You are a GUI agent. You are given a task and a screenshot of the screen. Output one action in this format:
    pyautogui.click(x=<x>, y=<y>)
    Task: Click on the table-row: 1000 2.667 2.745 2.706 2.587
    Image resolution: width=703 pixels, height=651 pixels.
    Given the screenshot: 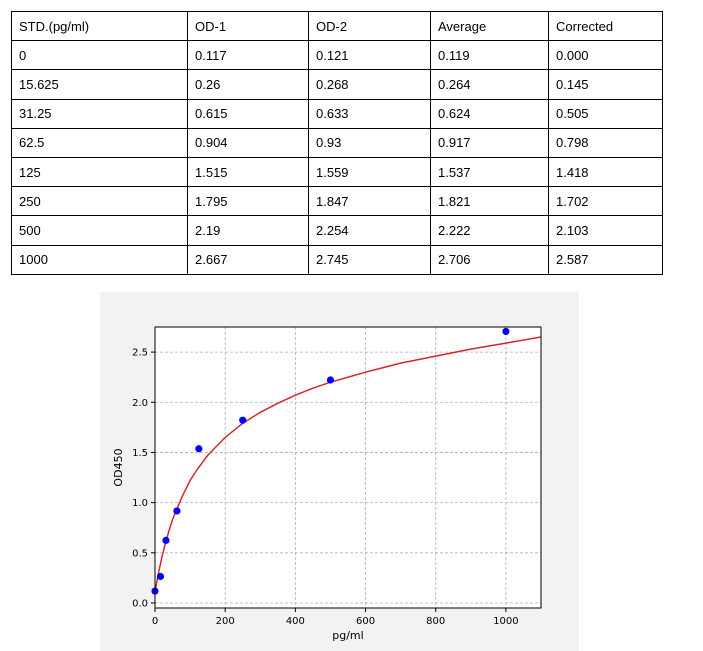 What is the action you would take?
    pyautogui.click(x=337, y=259)
    